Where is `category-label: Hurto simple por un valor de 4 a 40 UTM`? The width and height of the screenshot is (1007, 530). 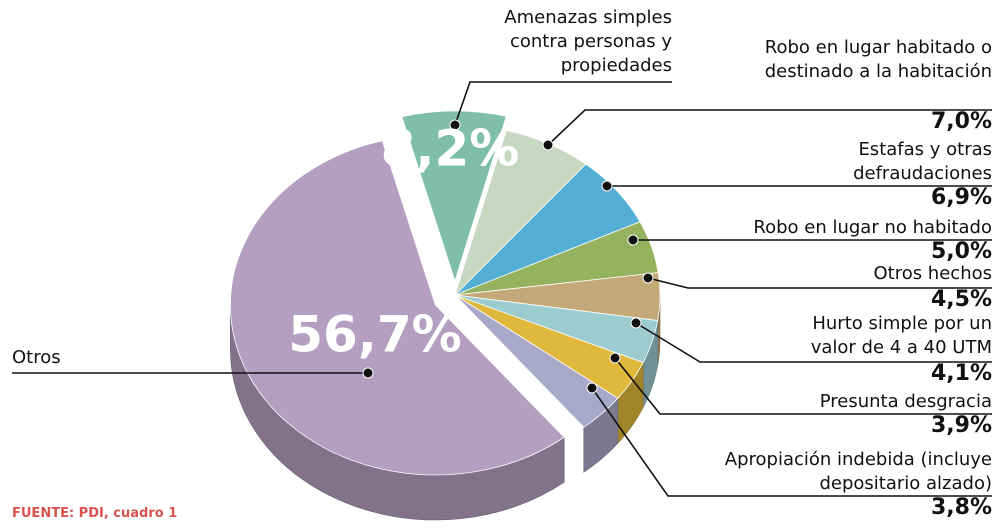 category-label: Hurto simple por un valor de 4 a 40 UTM is located at coordinates (901, 335).